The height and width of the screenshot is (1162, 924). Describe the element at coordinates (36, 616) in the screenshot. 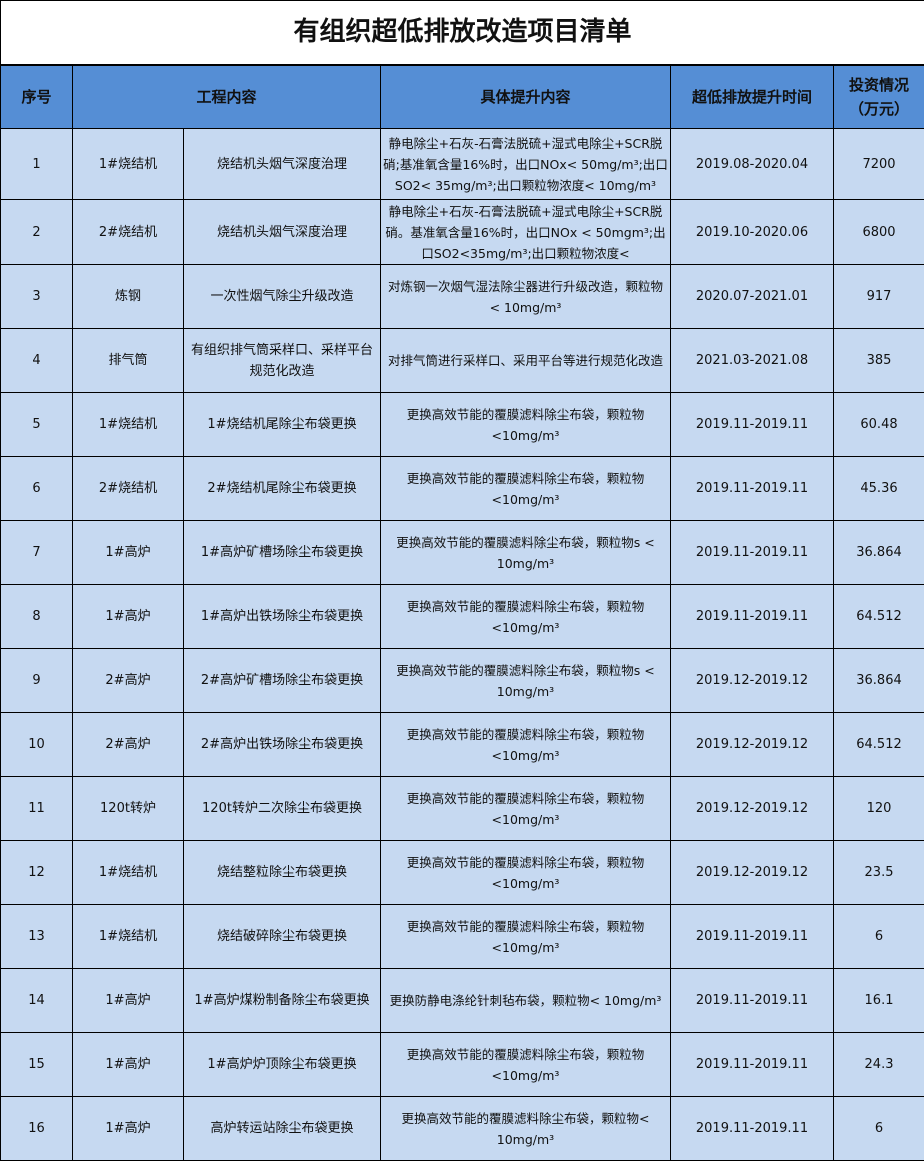

I see `cell-index: 8` at that location.